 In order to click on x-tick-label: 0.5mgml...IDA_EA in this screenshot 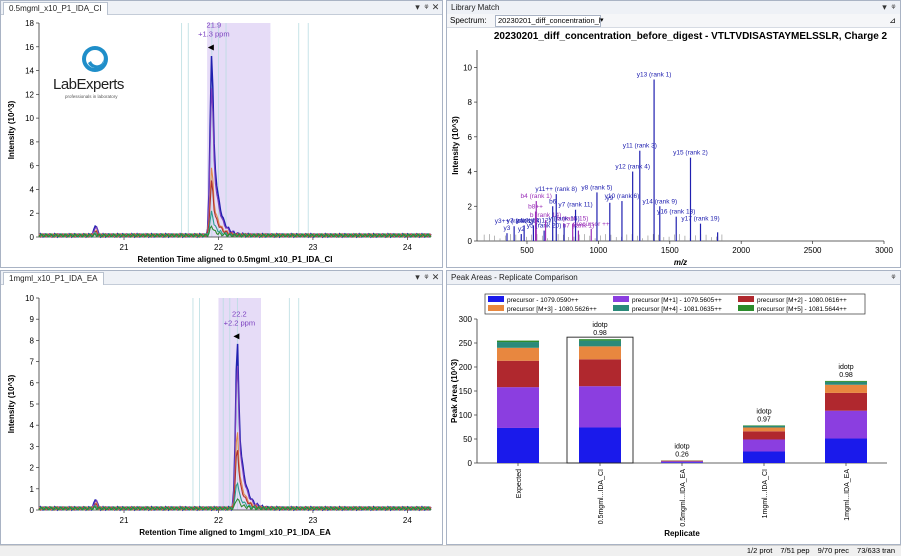, I will do `click(683, 498)`.